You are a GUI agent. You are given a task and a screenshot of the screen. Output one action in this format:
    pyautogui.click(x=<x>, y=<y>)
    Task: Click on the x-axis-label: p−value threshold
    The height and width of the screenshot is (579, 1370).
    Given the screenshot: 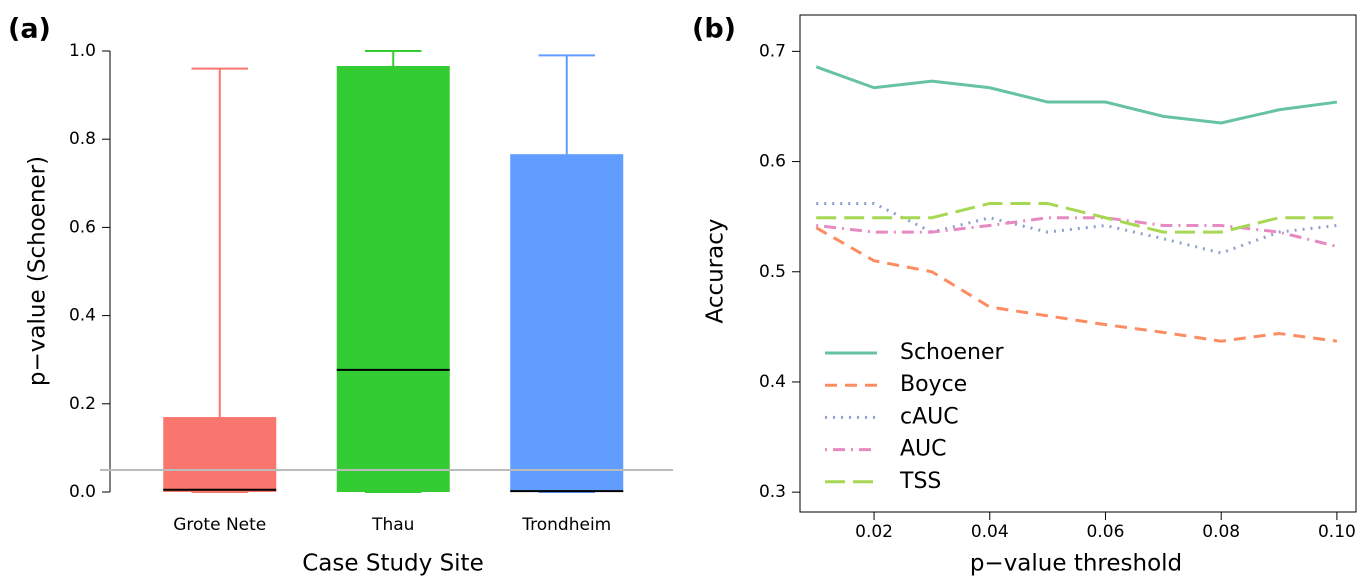 What is the action you would take?
    pyautogui.click(x=1076, y=564)
    